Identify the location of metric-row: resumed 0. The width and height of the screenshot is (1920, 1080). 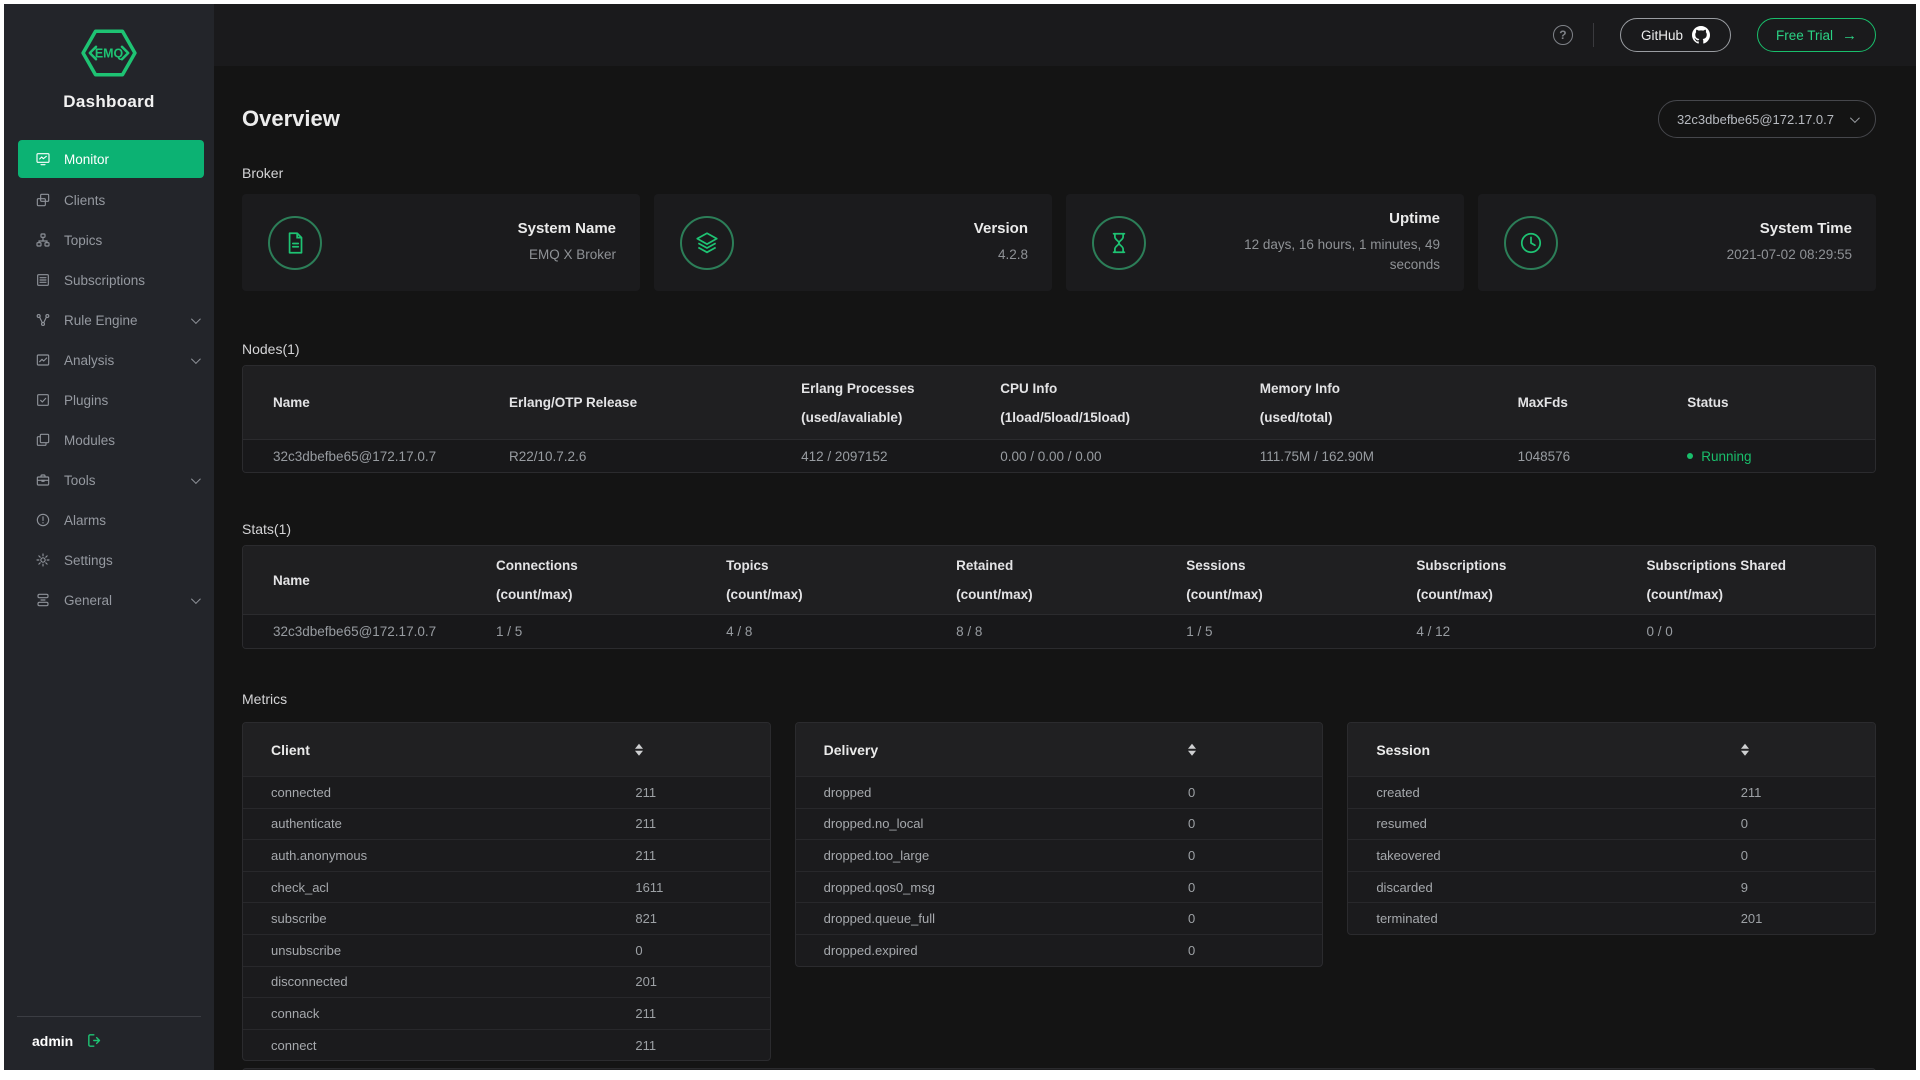
(1611, 823).